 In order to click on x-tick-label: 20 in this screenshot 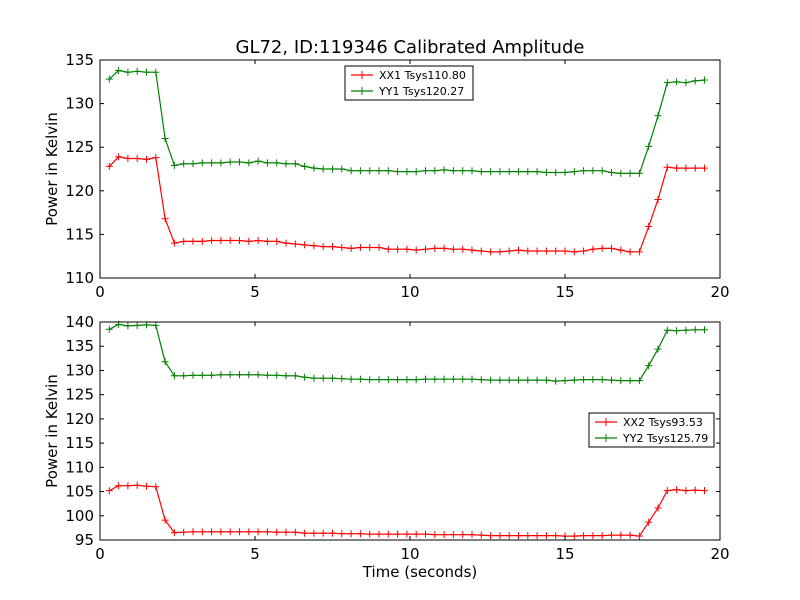, I will do `click(719, 292)`.